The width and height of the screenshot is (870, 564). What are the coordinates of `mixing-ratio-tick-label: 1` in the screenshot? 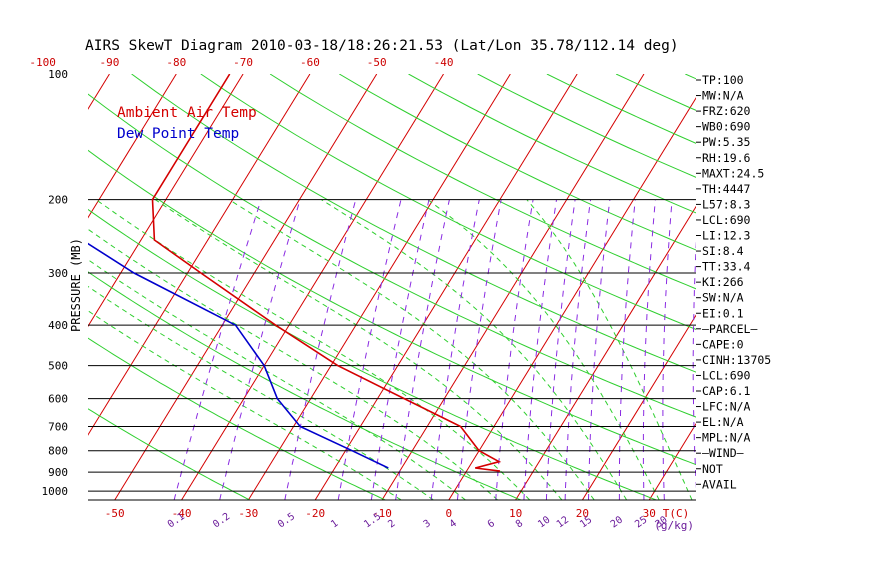 It's located at (334, 524).